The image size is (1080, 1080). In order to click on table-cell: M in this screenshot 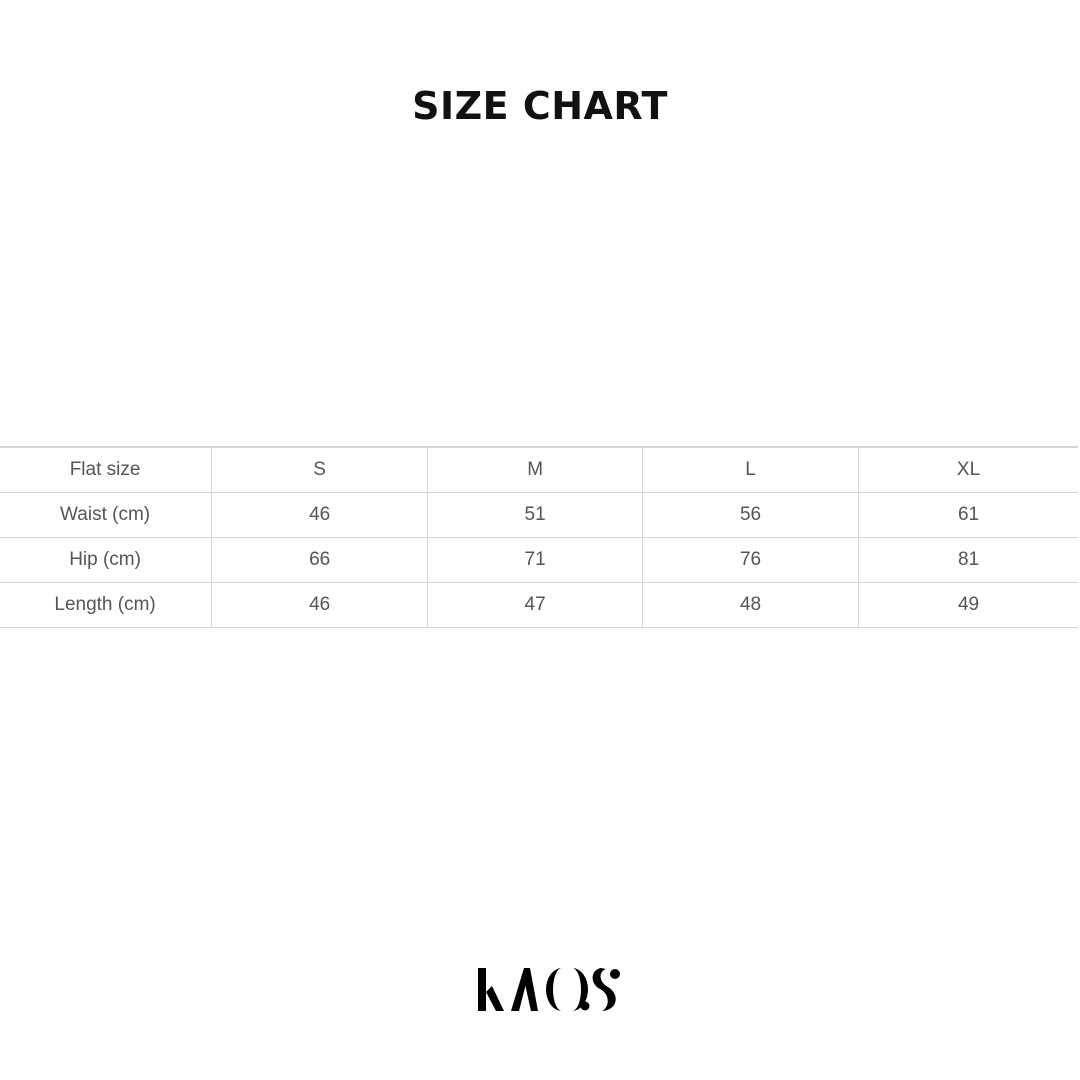, I will do `click(535, 469)`.